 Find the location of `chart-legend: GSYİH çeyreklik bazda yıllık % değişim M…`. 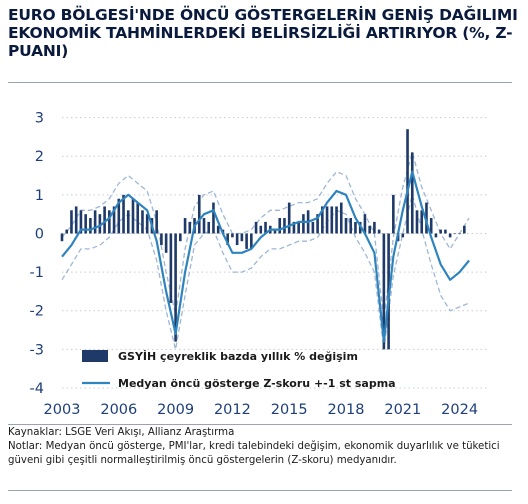

chart-legend: GSYİH çeyreklik bazda yıllık % değişim M… is located at coordinates (239, 369).